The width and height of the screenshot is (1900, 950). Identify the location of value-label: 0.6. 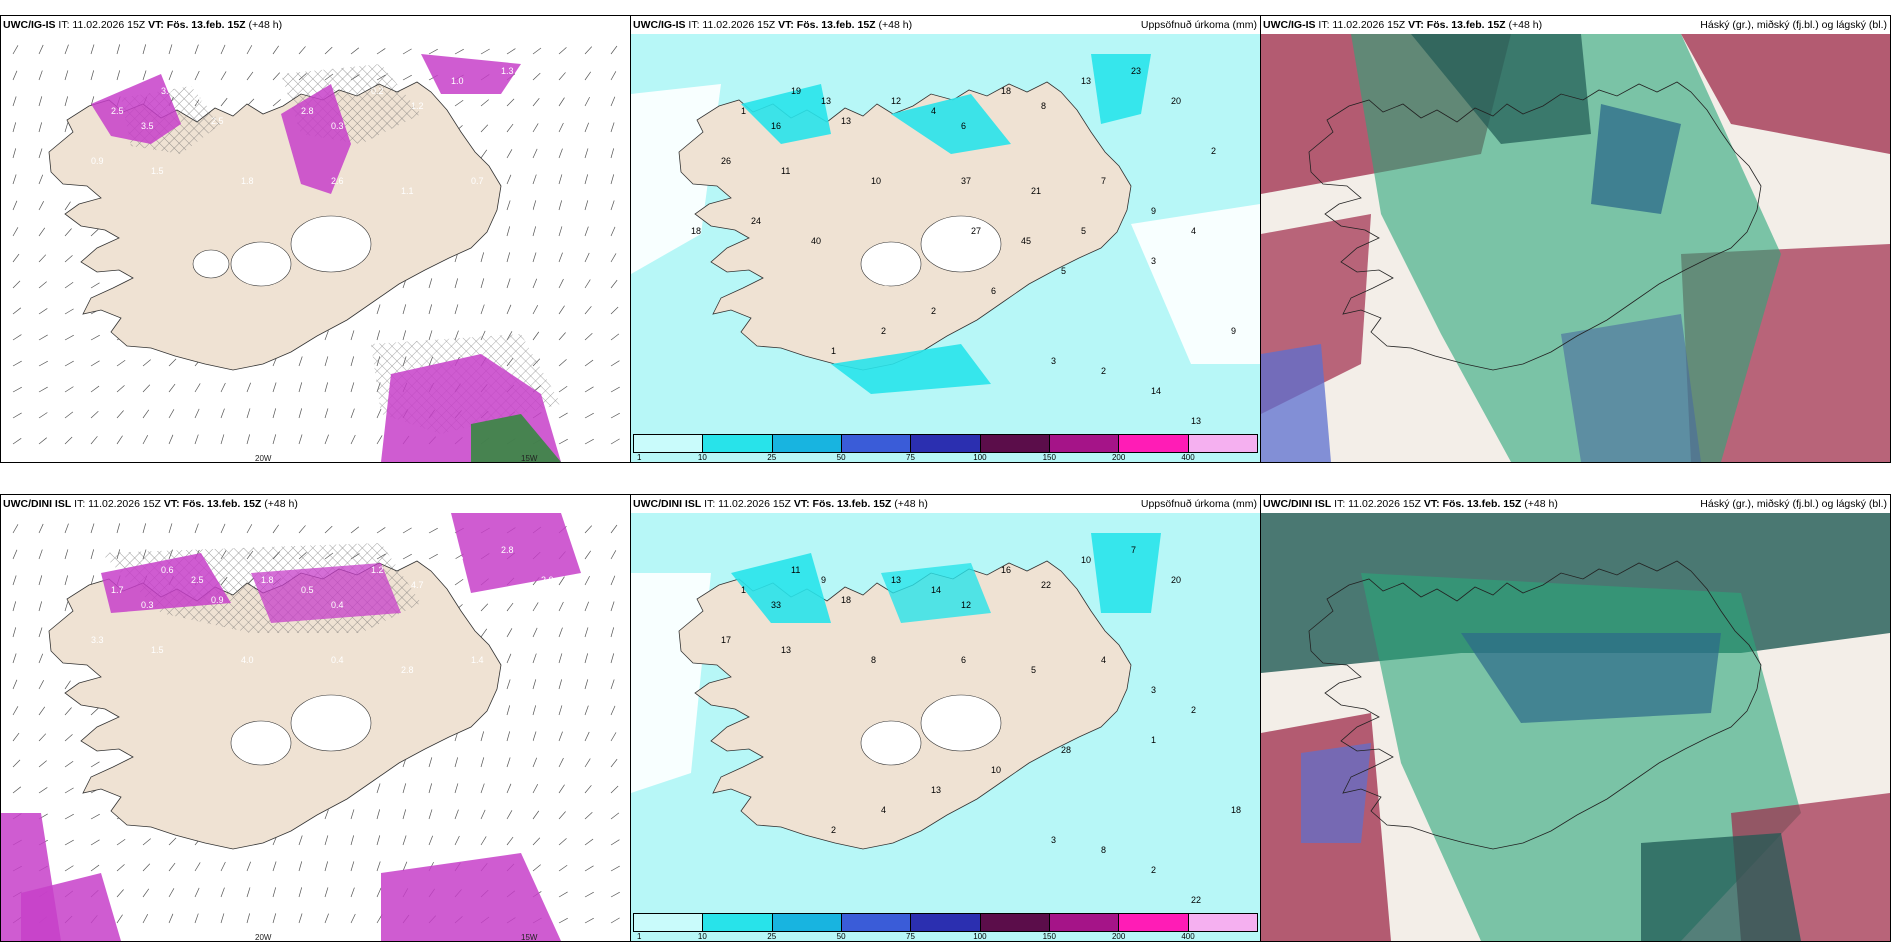
(167, 570).